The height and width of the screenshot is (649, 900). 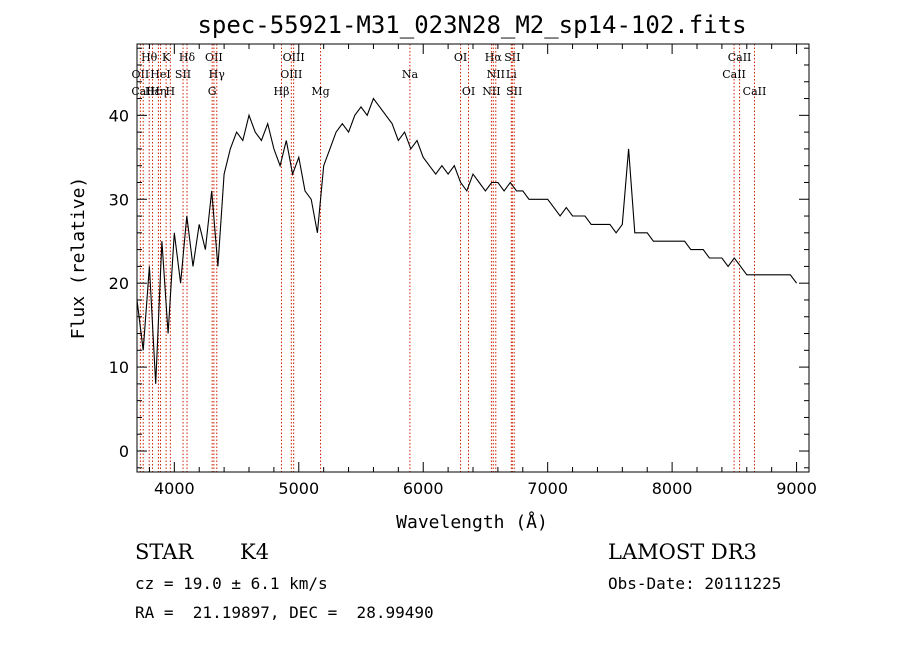 I want to click on y-tick-label-3: 30, so click(x=119, y=199).